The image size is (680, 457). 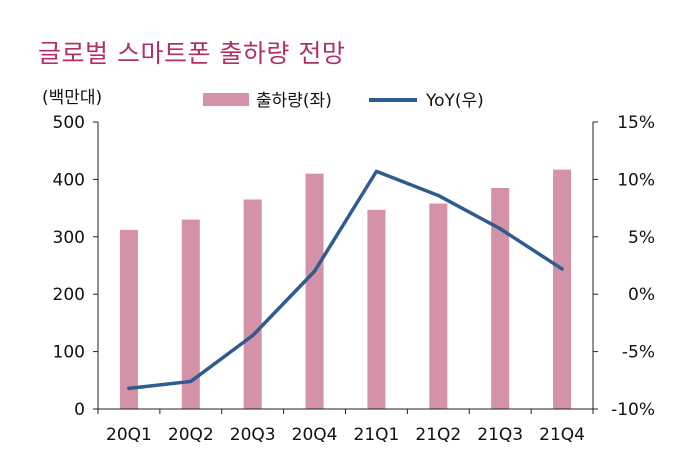 What do you see at coordinates (253, 435) in the screenshot?
I see `x-tick-label: 20Q3` at bounding box center [253, 435].